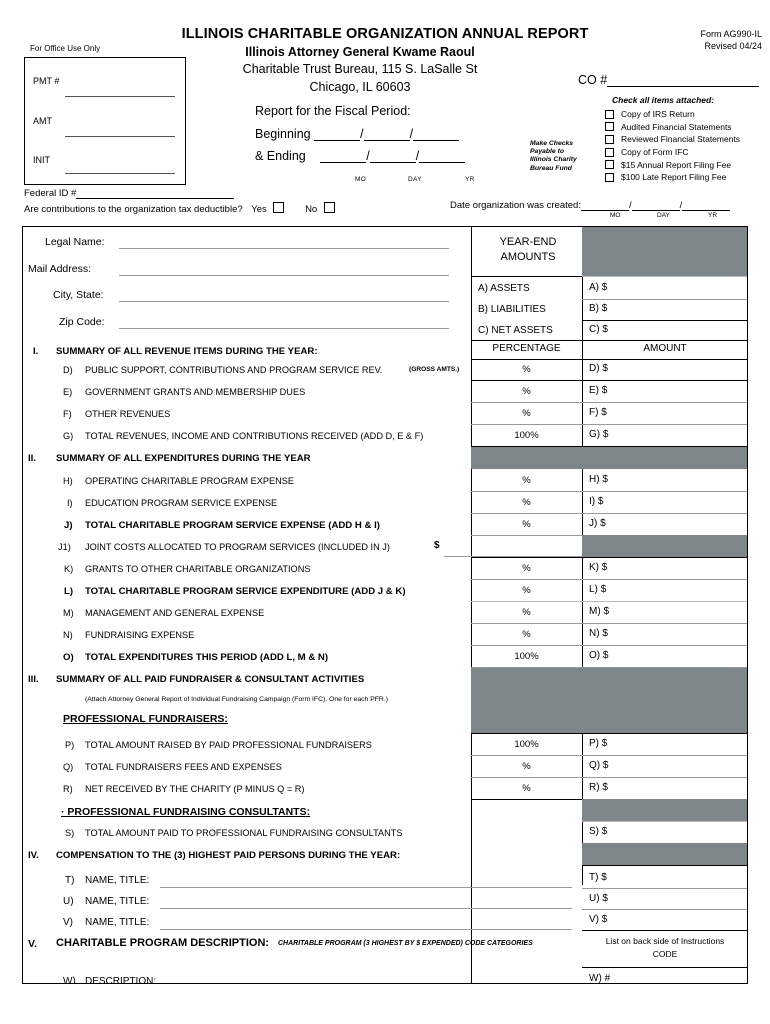 Image resolution: width=770 pixels, height=1024 pixels. I want to click on section-2-row-l-percentage: %, so click(526, 590).